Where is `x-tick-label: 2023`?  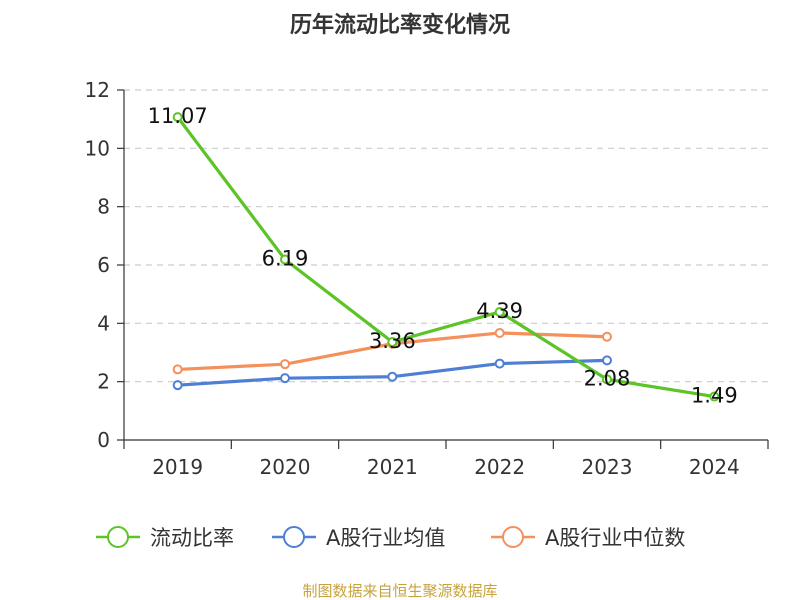
x-tick-label: 2023 is located at coordinates (607, 467).